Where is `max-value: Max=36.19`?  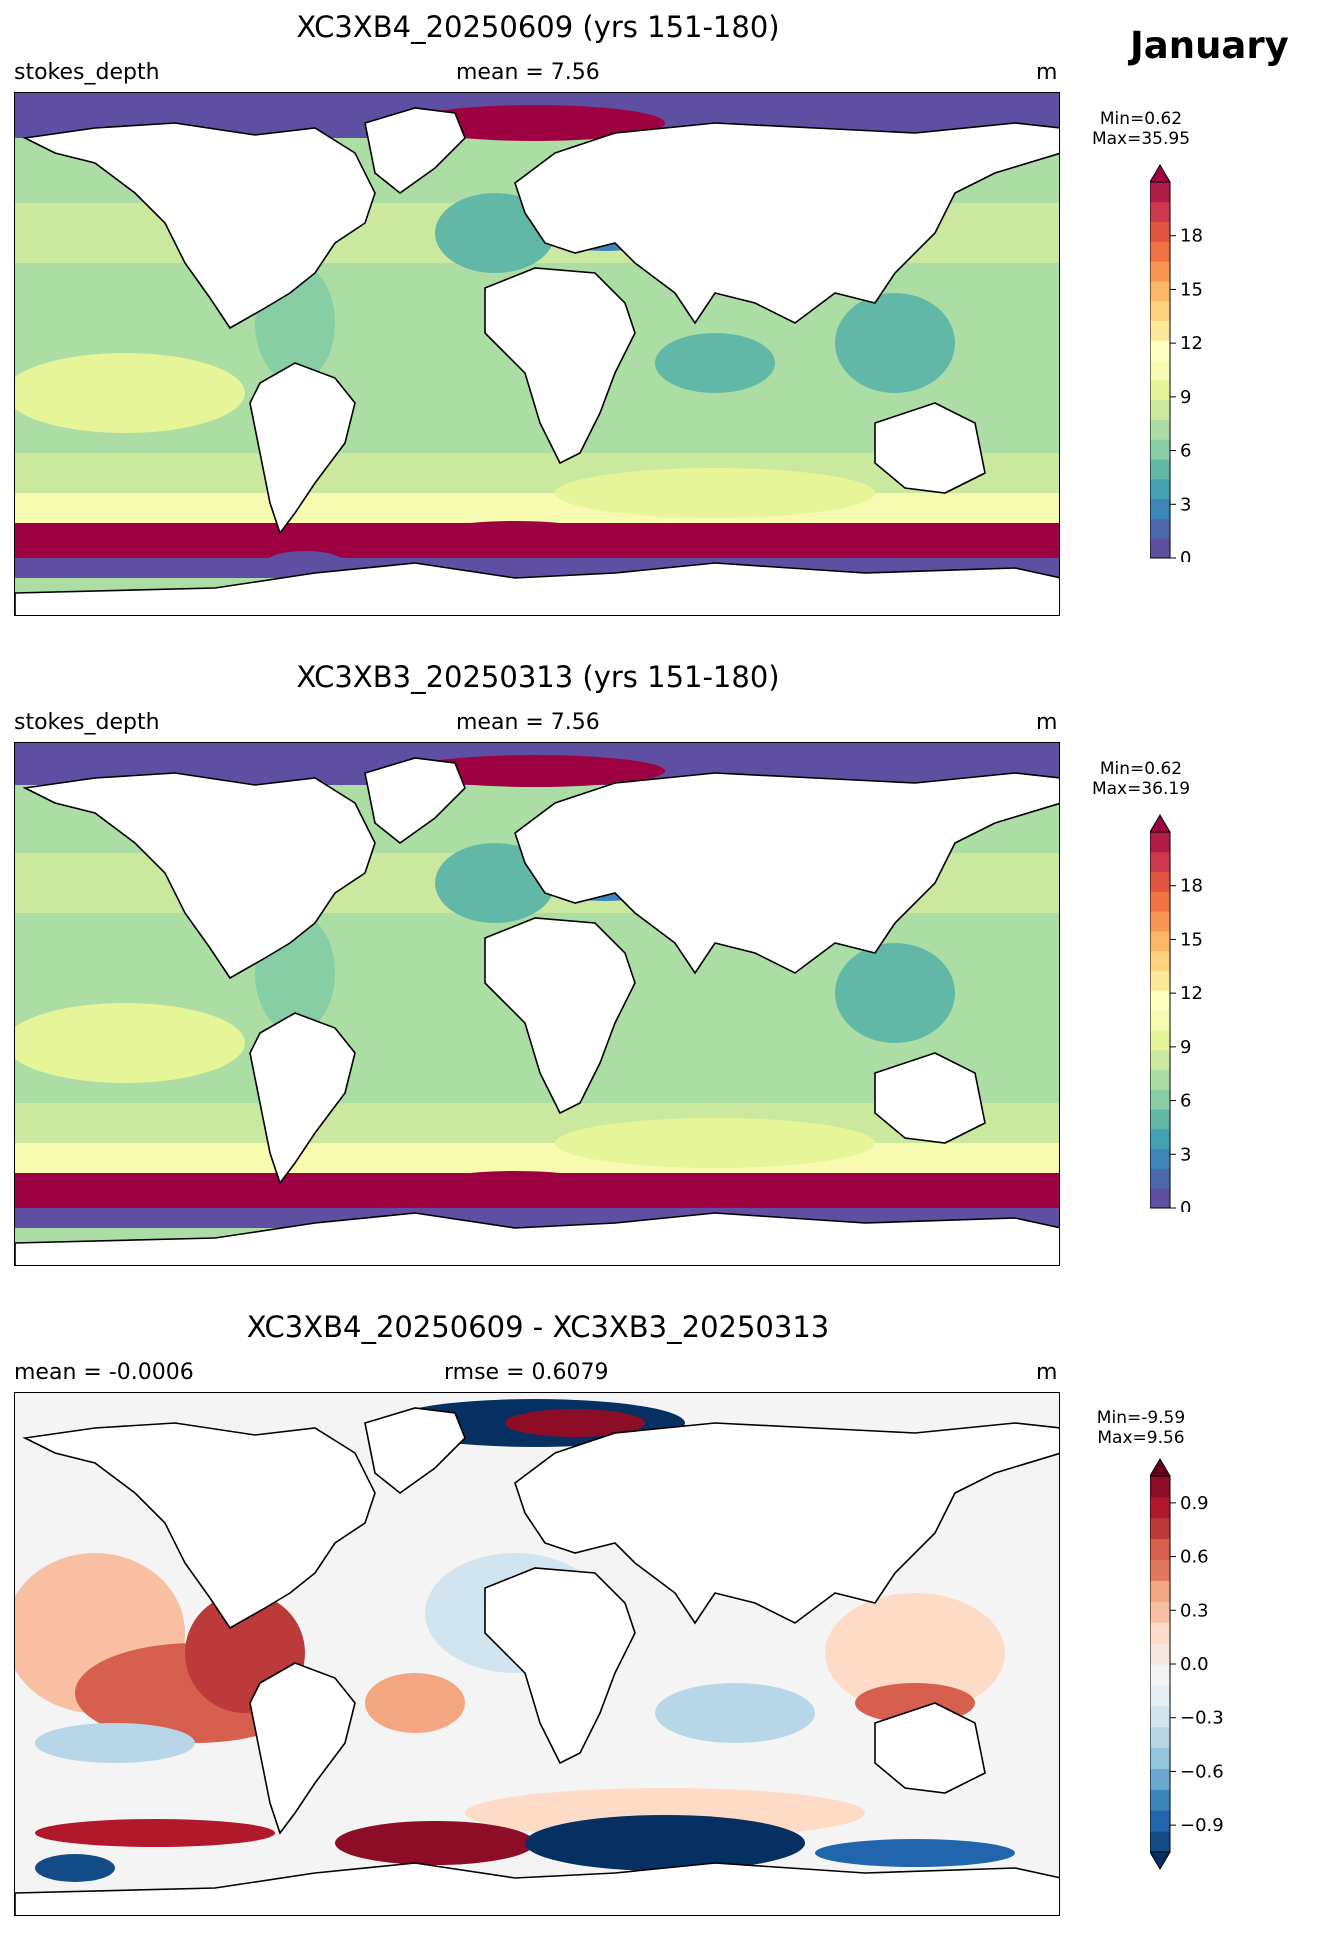
max-value: Max=36.19 is located at coordinates (1141, 789).